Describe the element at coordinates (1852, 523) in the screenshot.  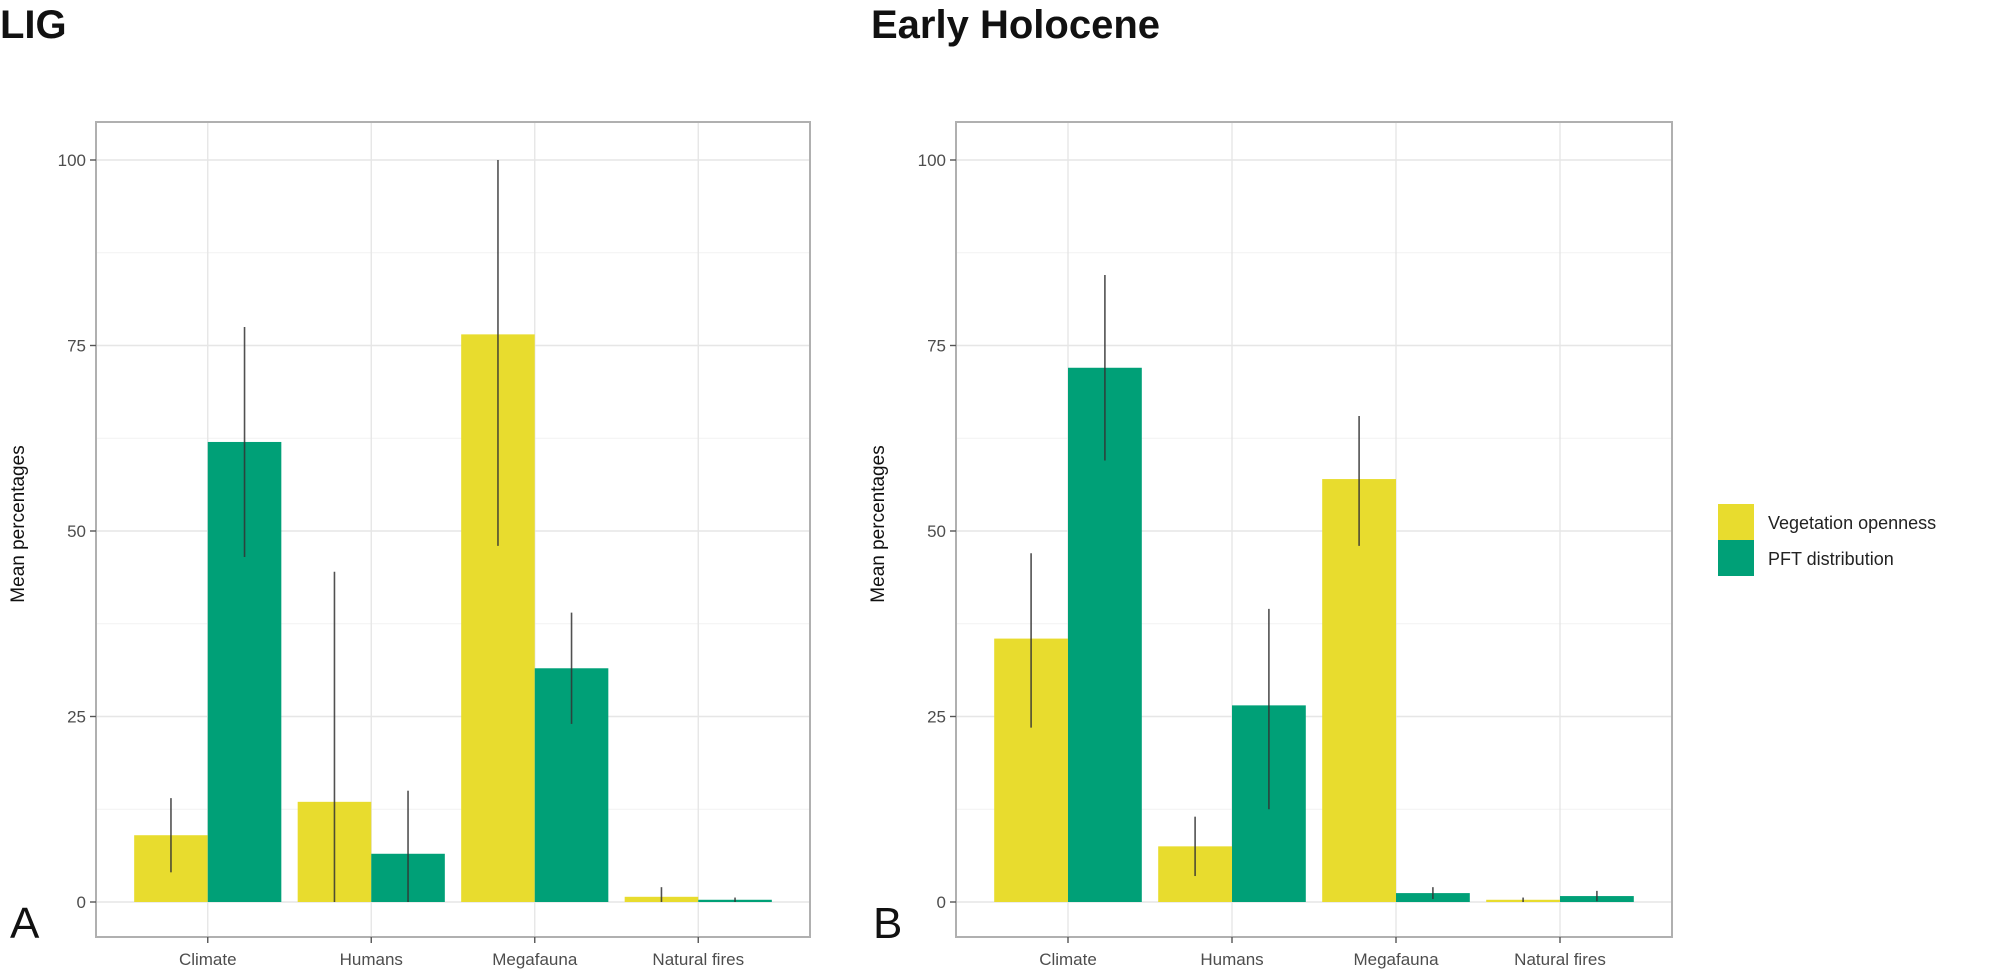
I see `legend-label: Vegetation openness` at that location.